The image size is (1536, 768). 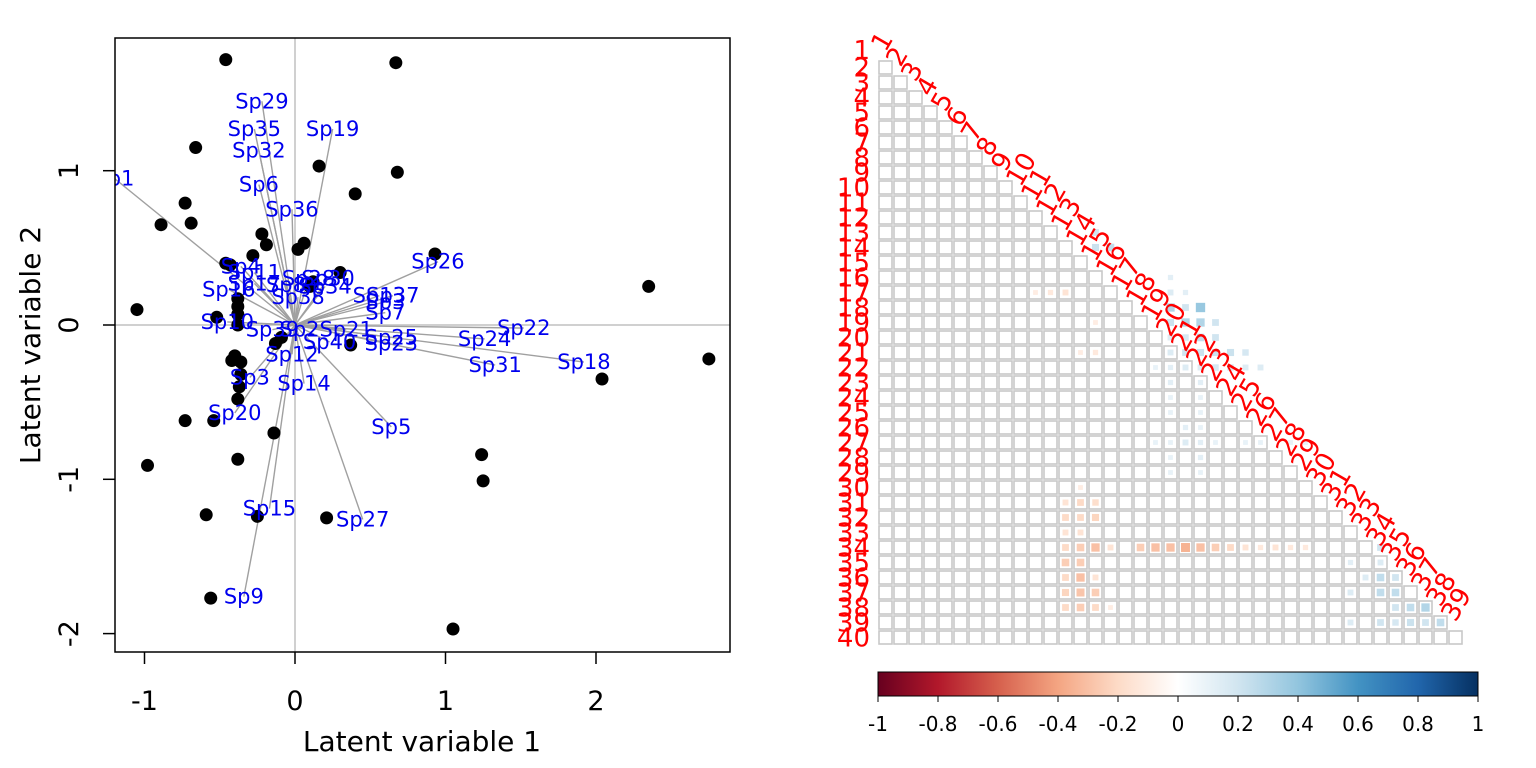 I want to click on correlation-marks, so click(x=1239, y=428).